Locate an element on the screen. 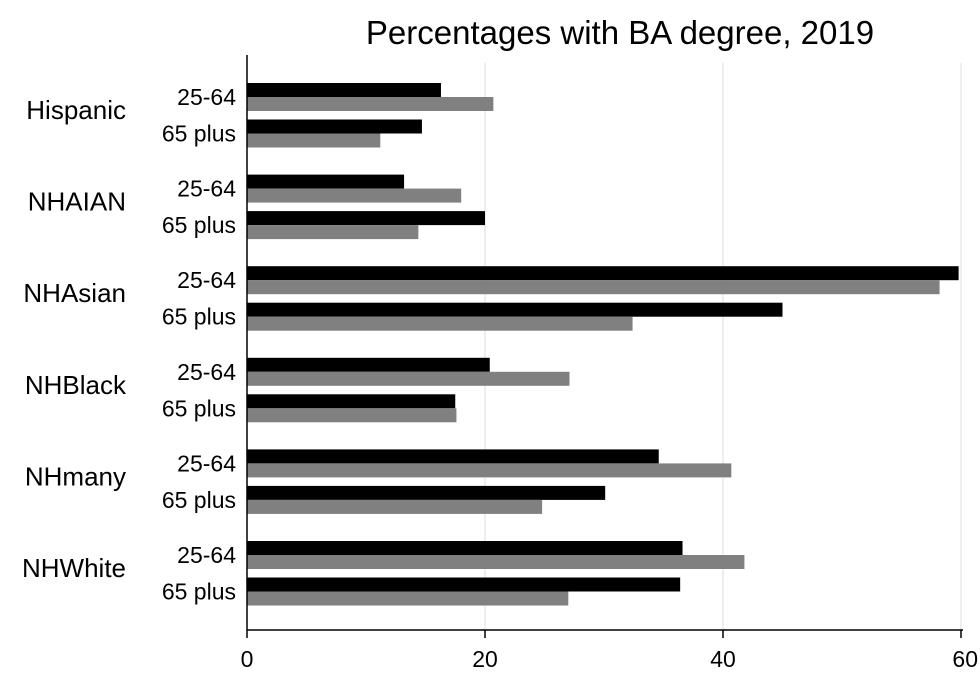 This screenshot has height=673, width=980. group-label: Hispanic is located at coordinates (76, 110).